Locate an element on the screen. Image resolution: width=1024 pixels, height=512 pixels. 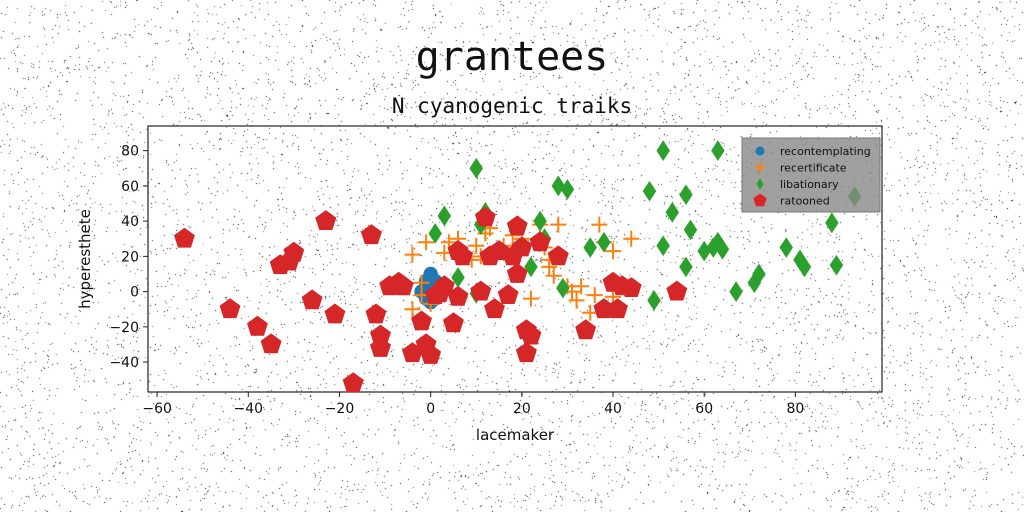
y-tick-label: 60 is located at coordinates (130, 187).